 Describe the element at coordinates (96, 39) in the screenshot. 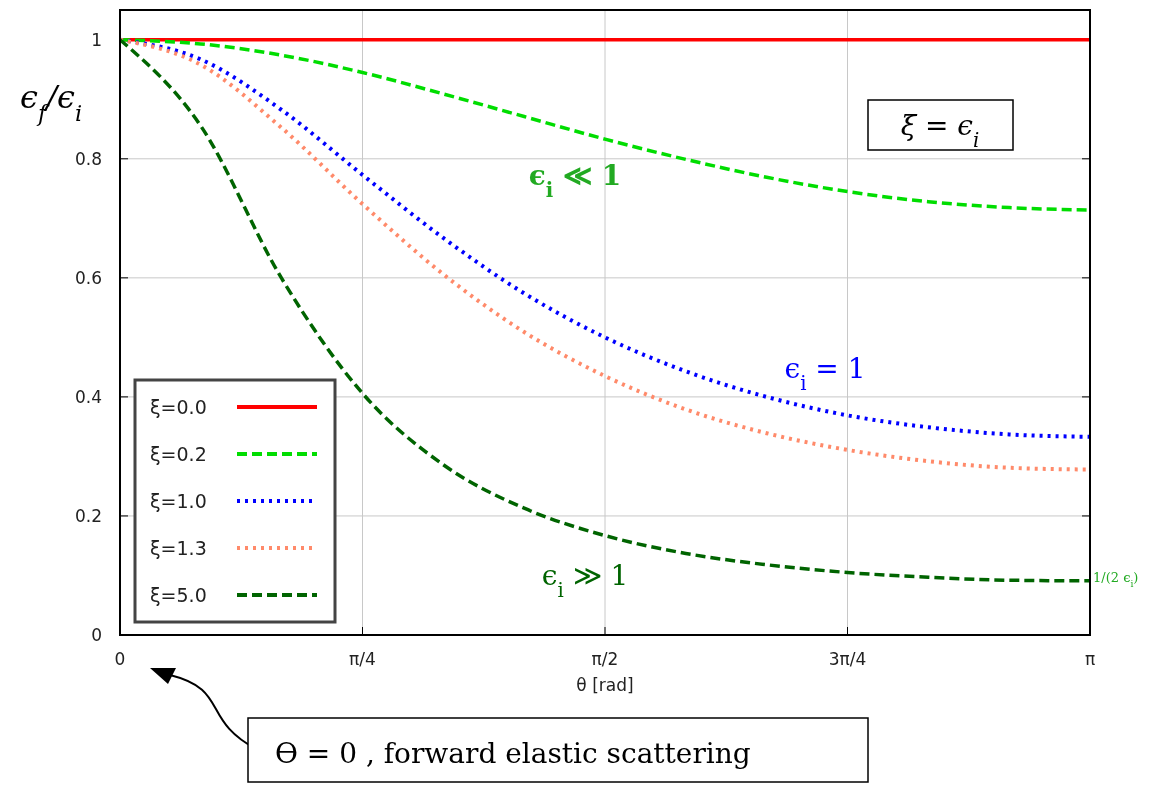

I see `y-tick-label: 1` at that location.